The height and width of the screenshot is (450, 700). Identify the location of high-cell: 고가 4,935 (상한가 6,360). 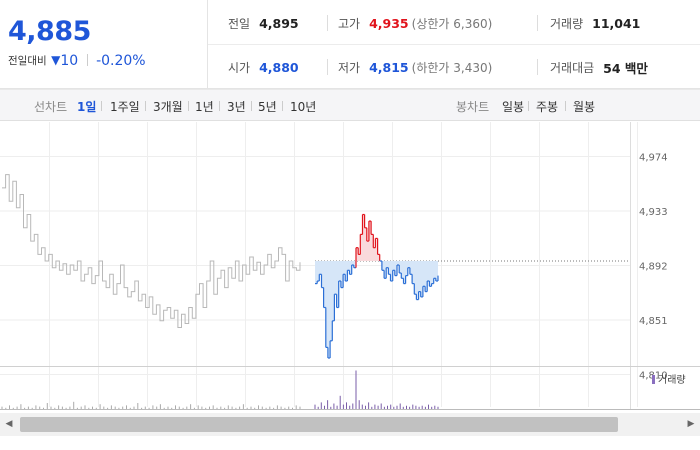
(415, 23).